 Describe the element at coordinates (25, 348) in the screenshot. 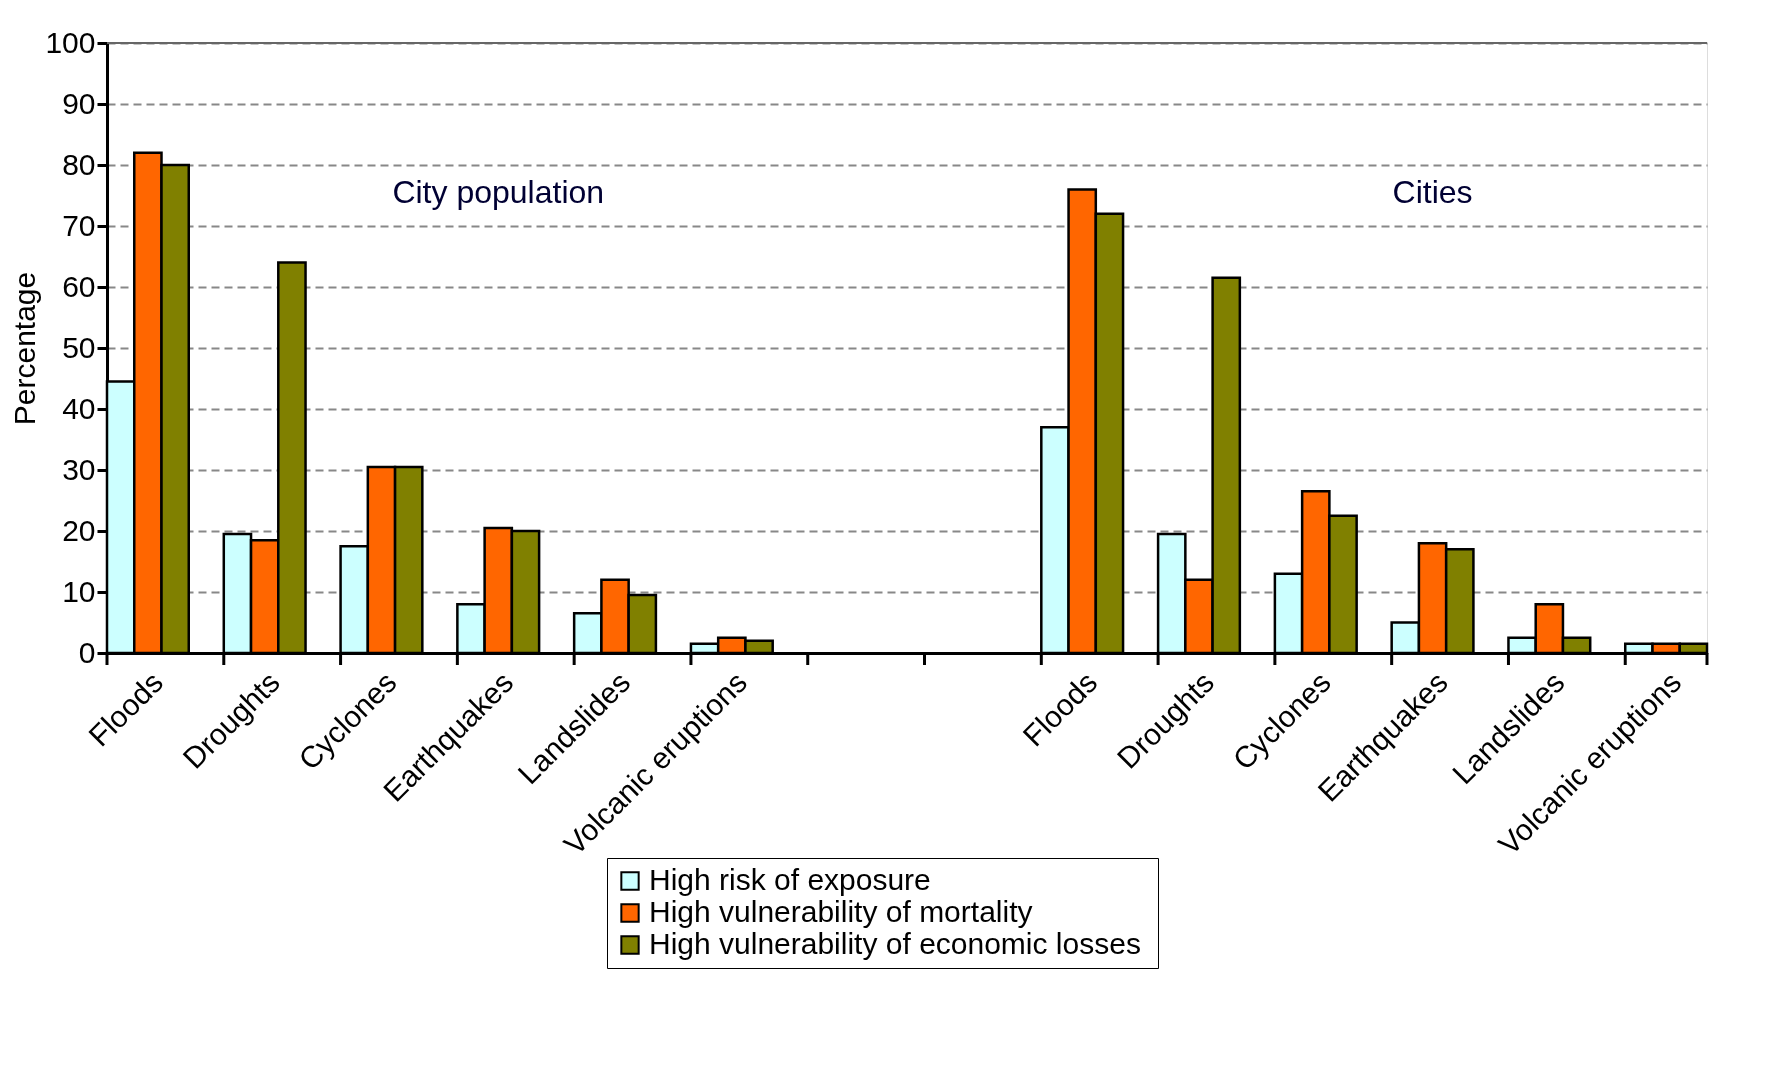

I see `y-axis-title: Percentage` at that location.